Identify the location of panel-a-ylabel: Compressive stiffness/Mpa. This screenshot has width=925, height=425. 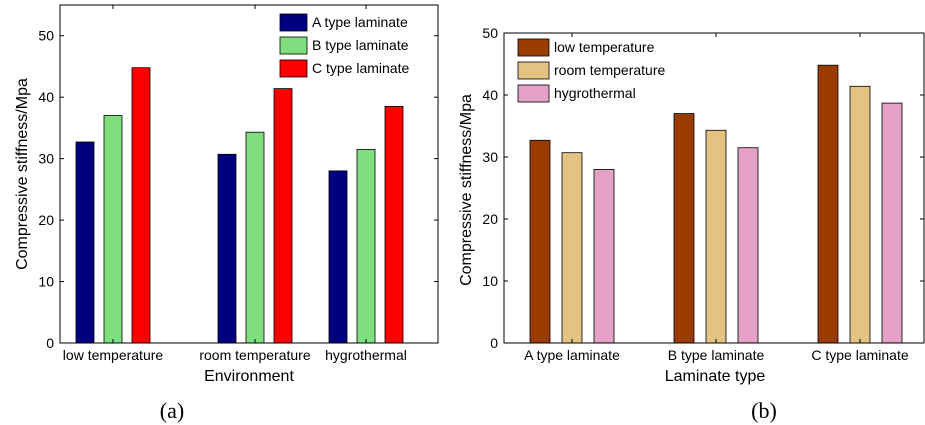
(22, 174).